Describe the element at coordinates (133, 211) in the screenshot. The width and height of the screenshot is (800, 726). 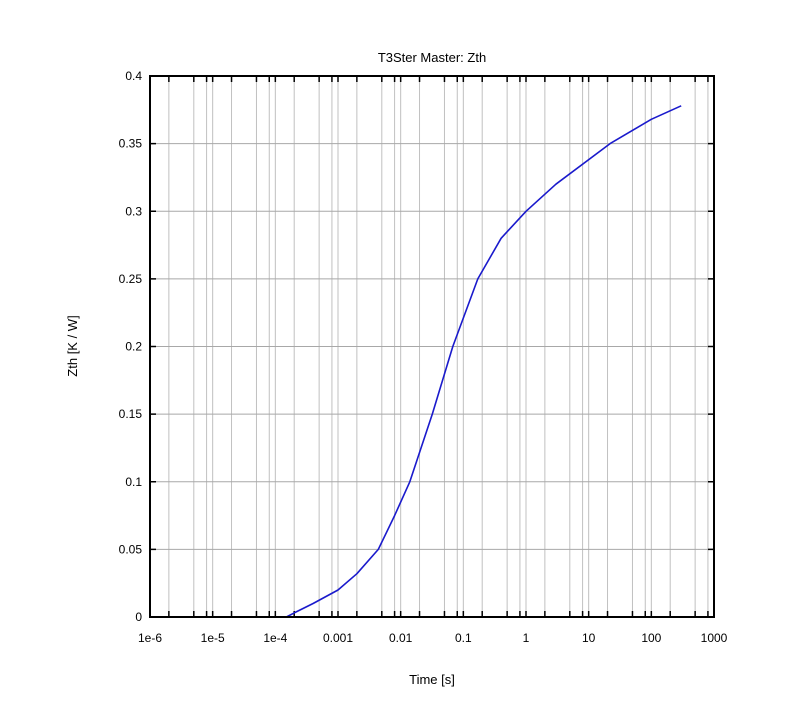
I see `y-tick-label: 0.3` at that location.